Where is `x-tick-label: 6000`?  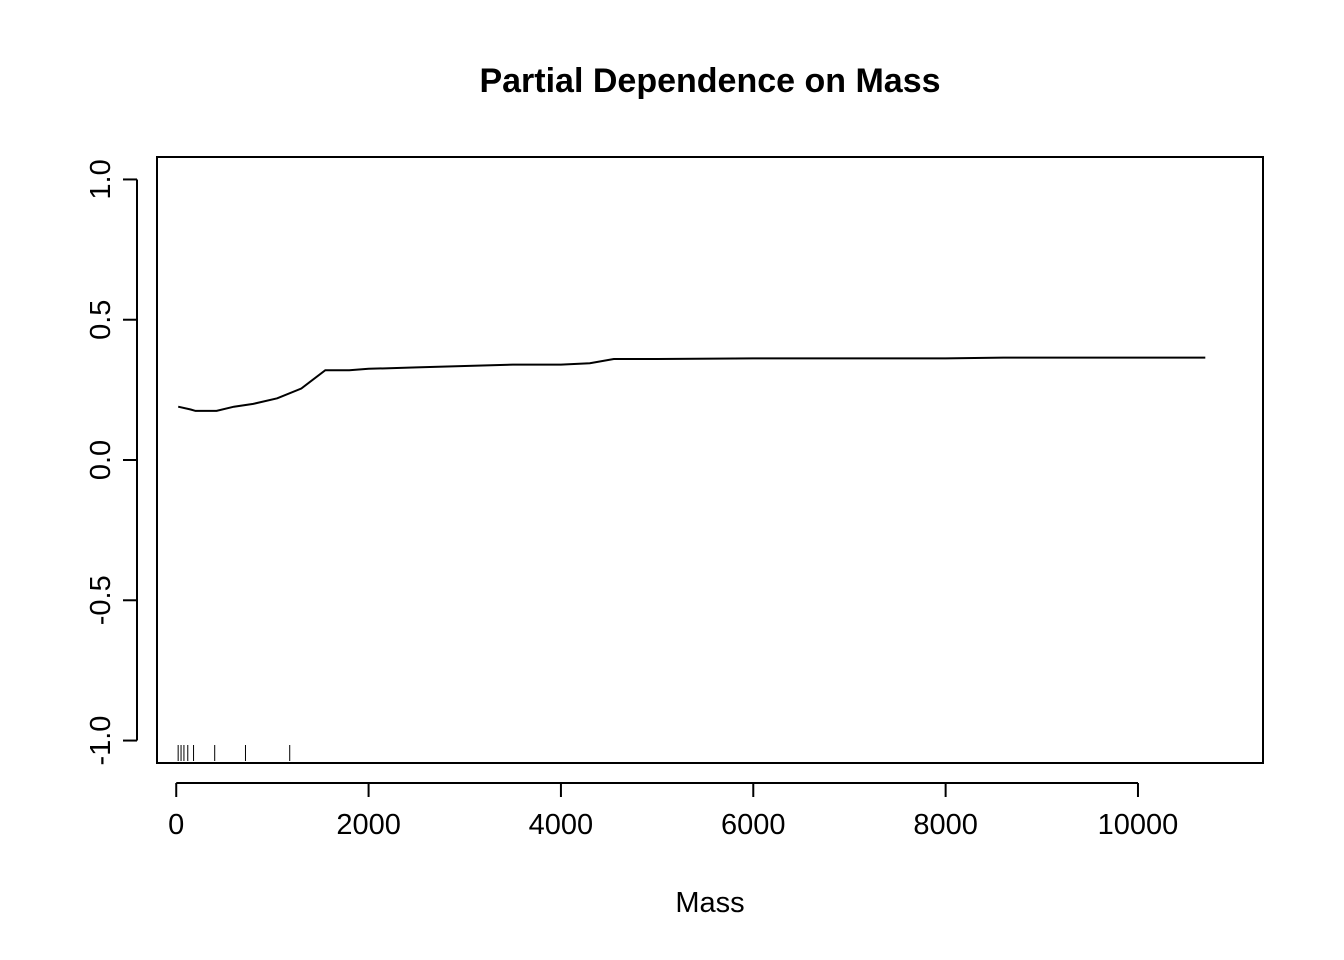 x-tick-label: 6000 is located at coordinates (753, 825).